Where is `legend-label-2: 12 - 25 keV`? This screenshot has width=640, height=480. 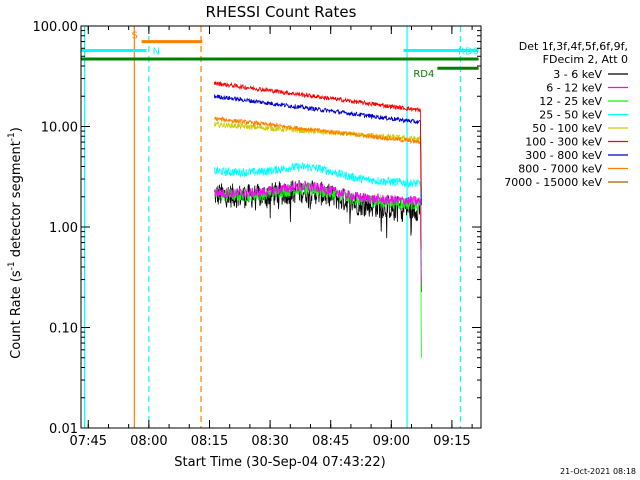 legend-label-2: 12 - 25 keV is located at coordinates (570, 101).